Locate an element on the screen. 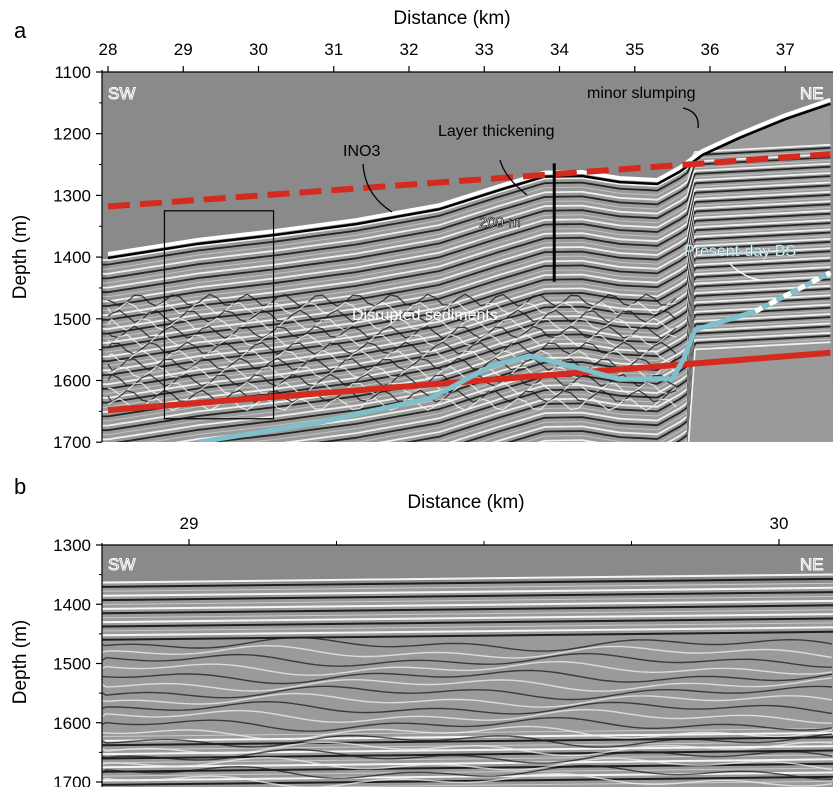  panel-a-x-tick-label: 34 is located at coordinates (559, 49).